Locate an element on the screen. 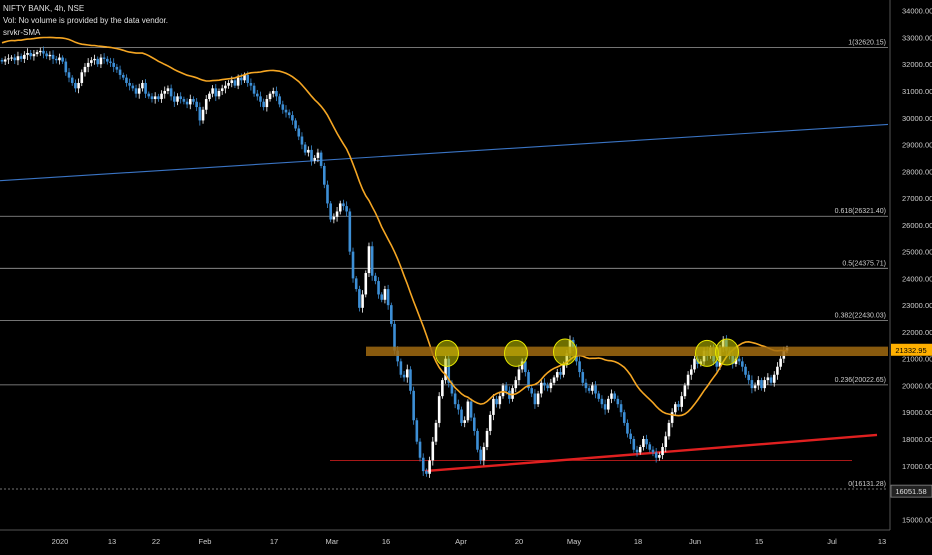  price-tick-label: 15000.00 is located at coordinates (917, 519).